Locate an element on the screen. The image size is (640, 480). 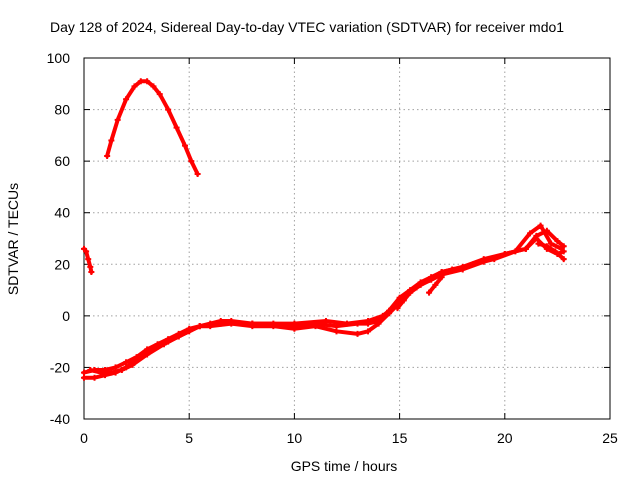
x-tick-label: 10 is located at coordinates (295, 438).